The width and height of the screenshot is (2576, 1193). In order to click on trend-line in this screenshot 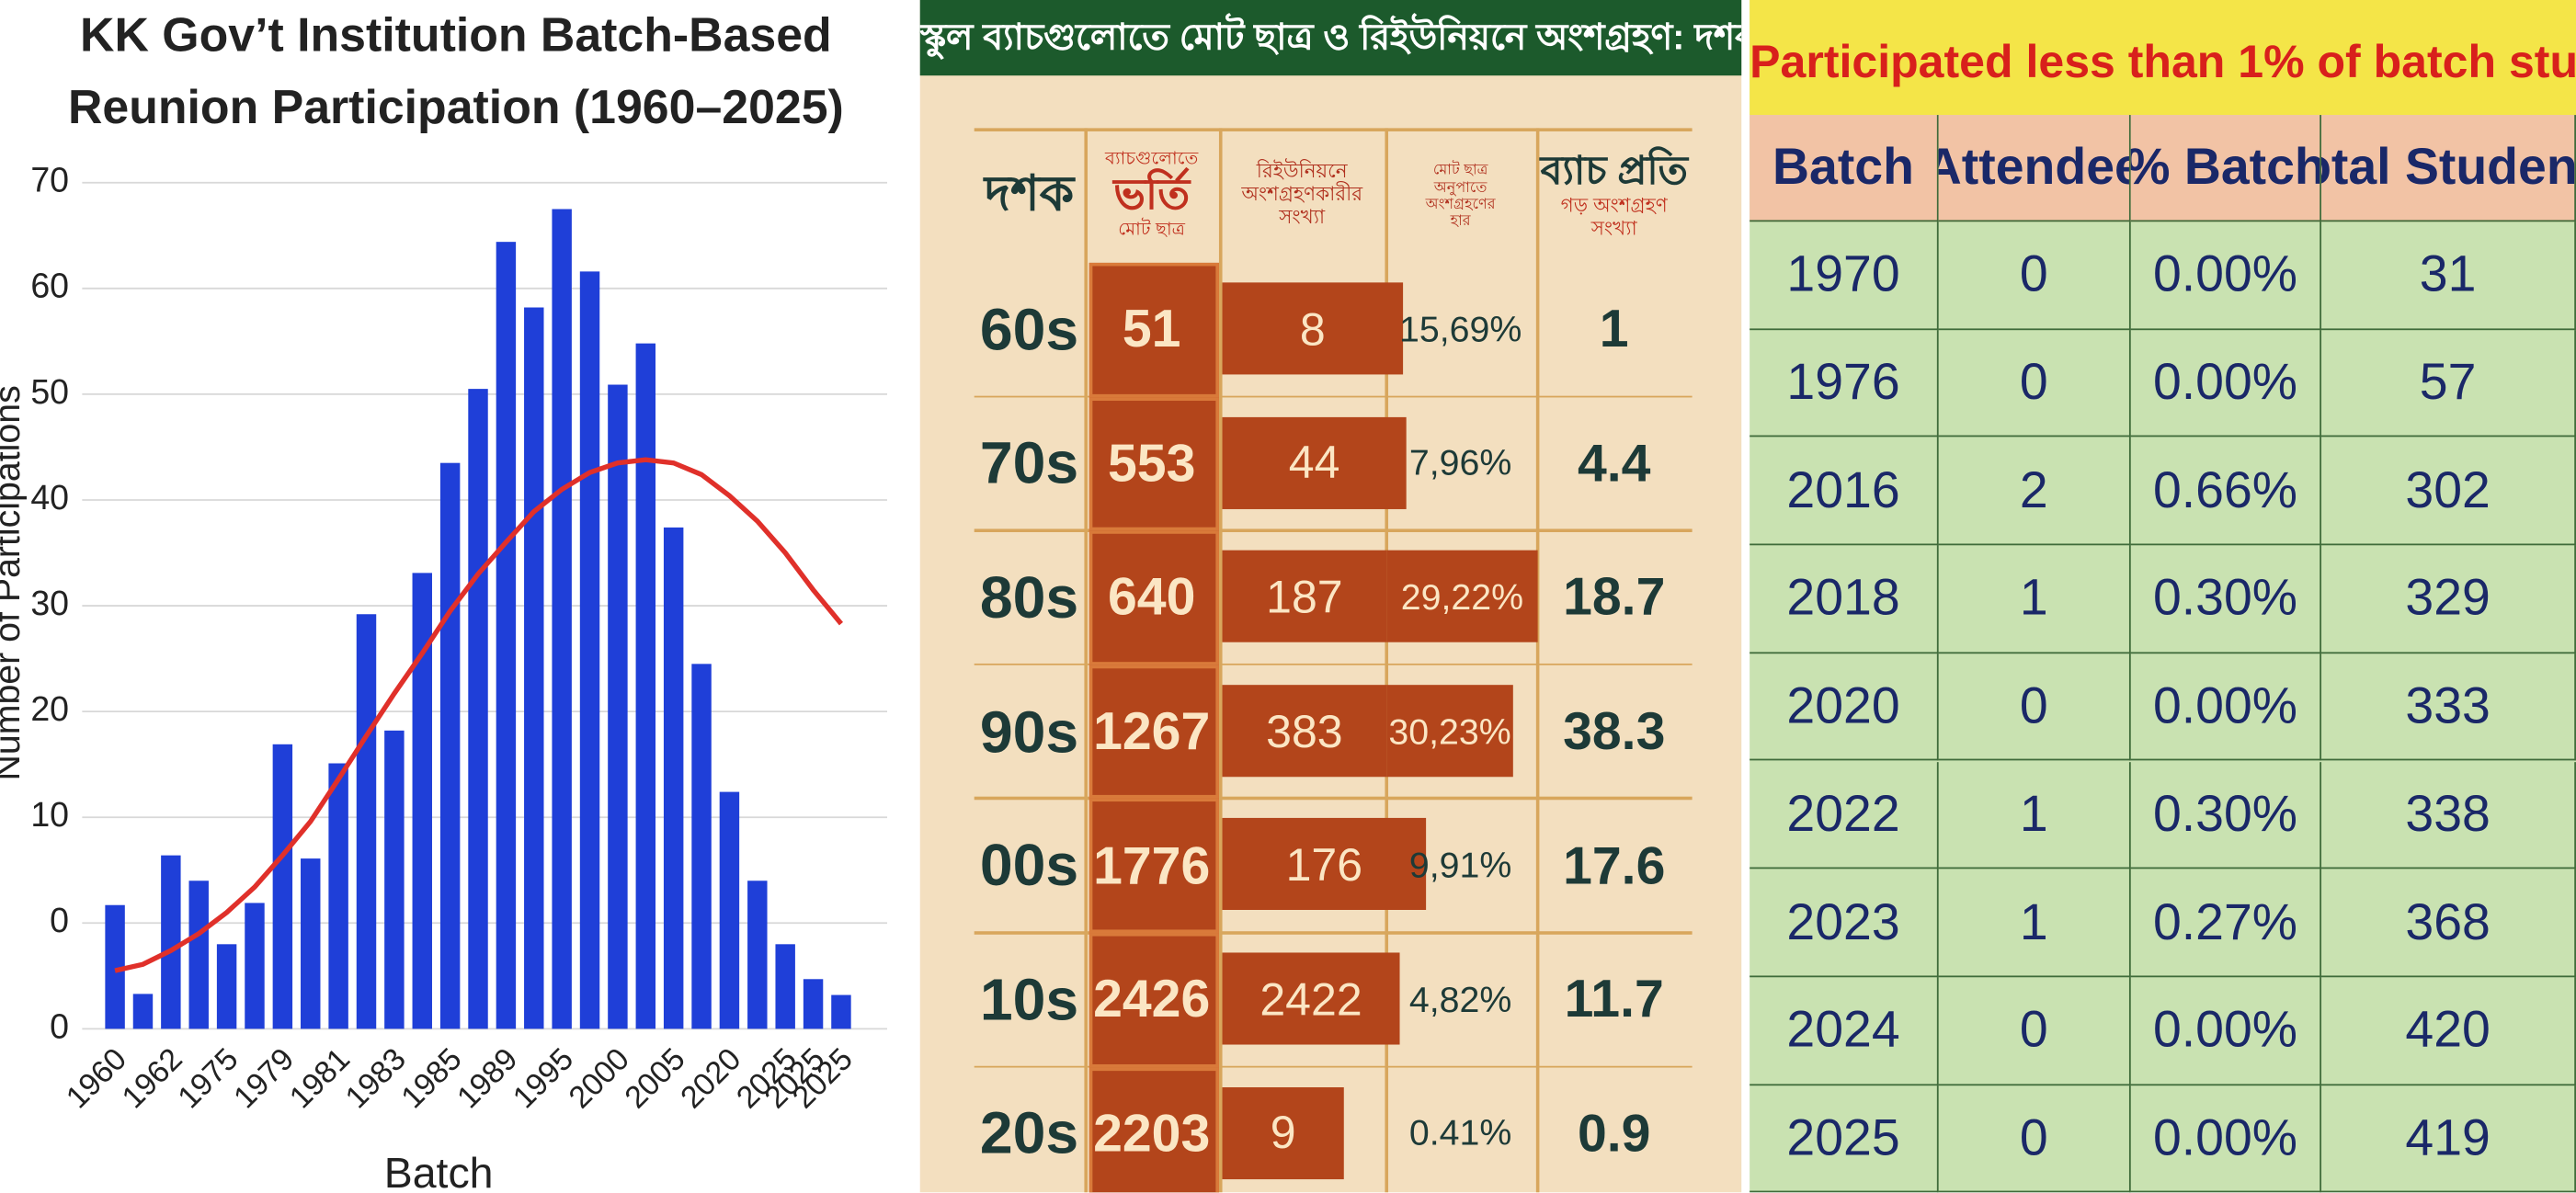, I will do `click(479, 715)`.